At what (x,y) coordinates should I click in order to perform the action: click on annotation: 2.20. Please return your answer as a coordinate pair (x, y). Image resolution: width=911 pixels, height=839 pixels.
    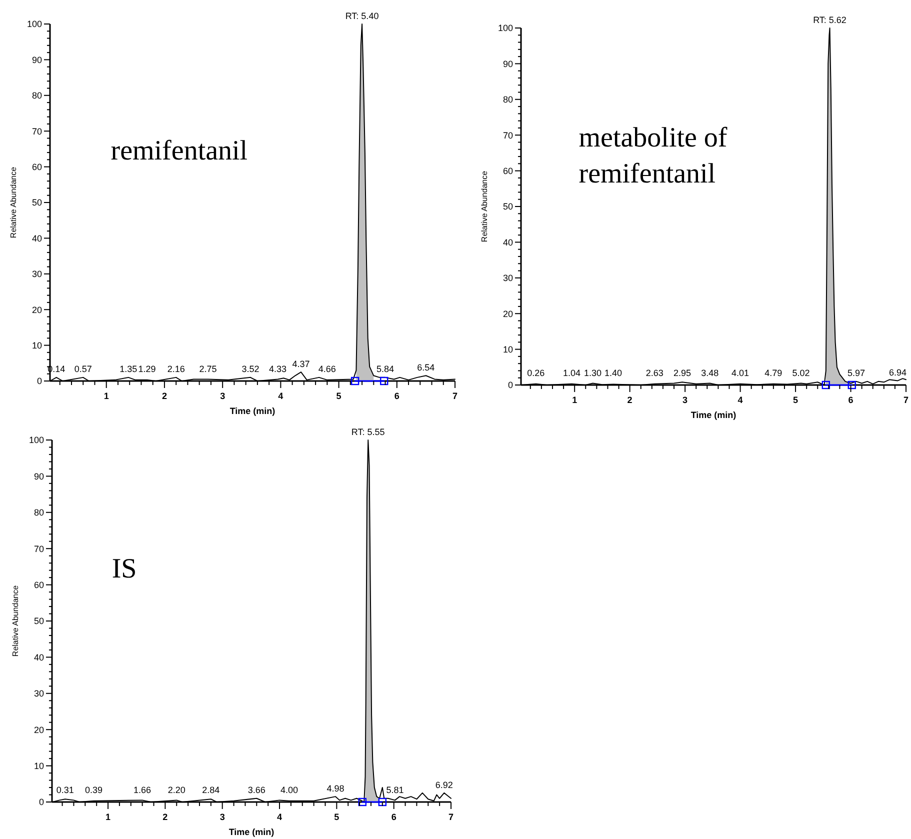
    Looking at the image, I should click on (177, 790).